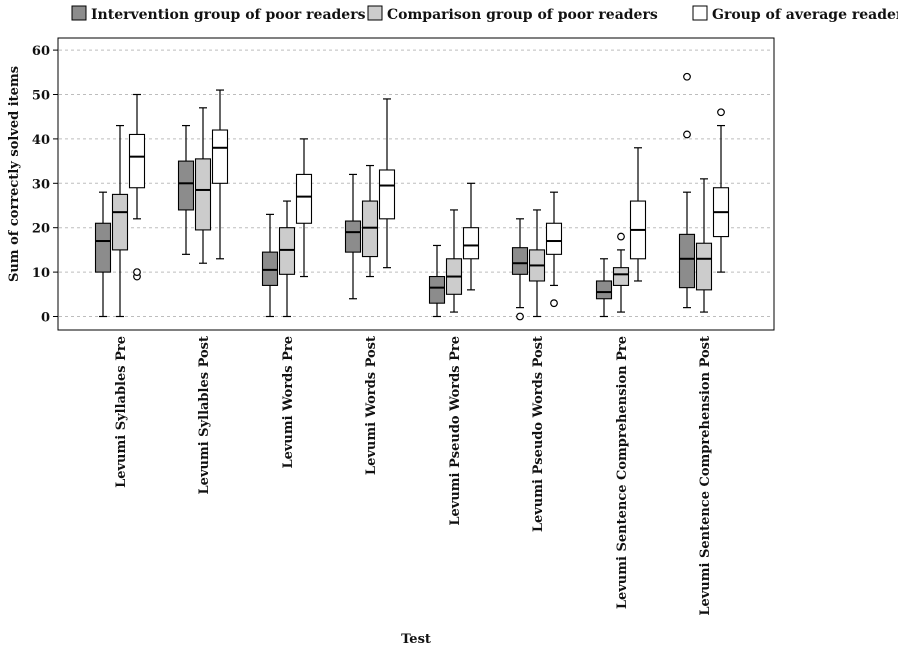 The width and height of the screenshot is (898, 649). What do you see at coordinates (805, 15) in the screenshot?
I see `legend-label-average: Group of average readers` at bounding box center [805, 15].